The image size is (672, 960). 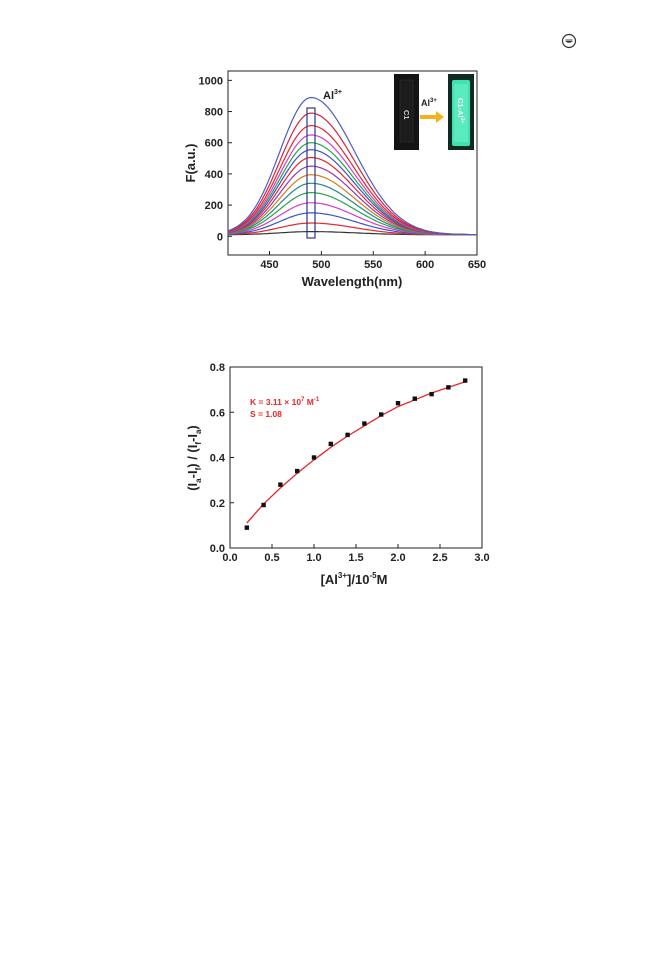 I want to click on peak-marker-box, so click(x=311, y=173).